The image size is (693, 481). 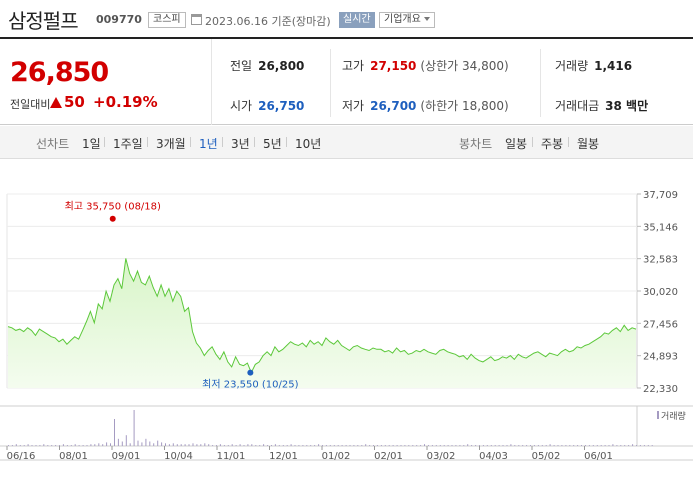 What do you see at coordinates (208, 144) in the screenshot?
I see `tab-1y: 1년` at bounding box center [208, 144].